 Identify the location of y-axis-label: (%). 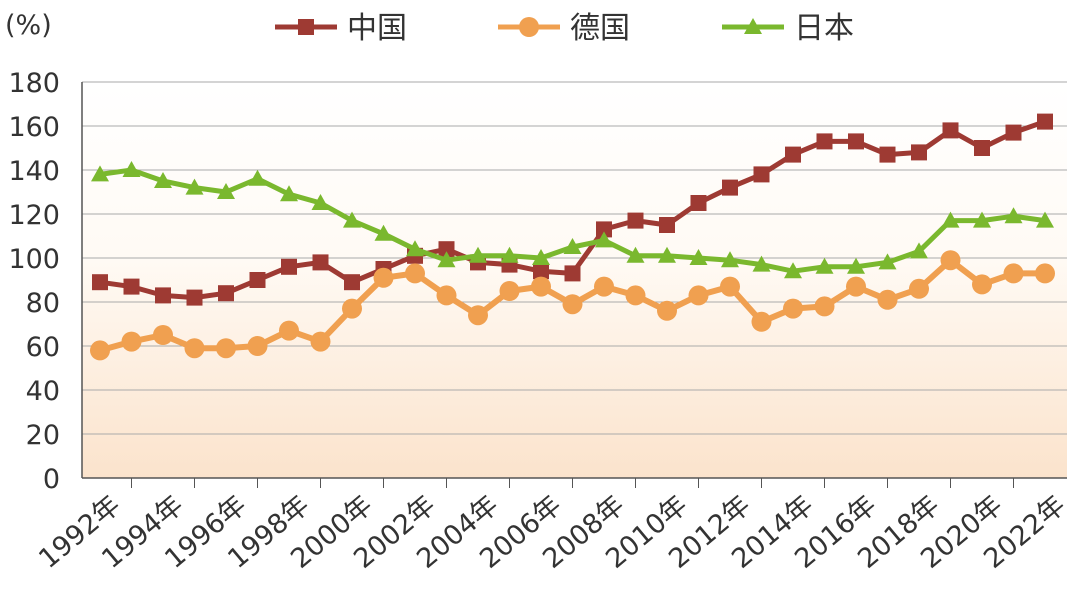
(28, 25).